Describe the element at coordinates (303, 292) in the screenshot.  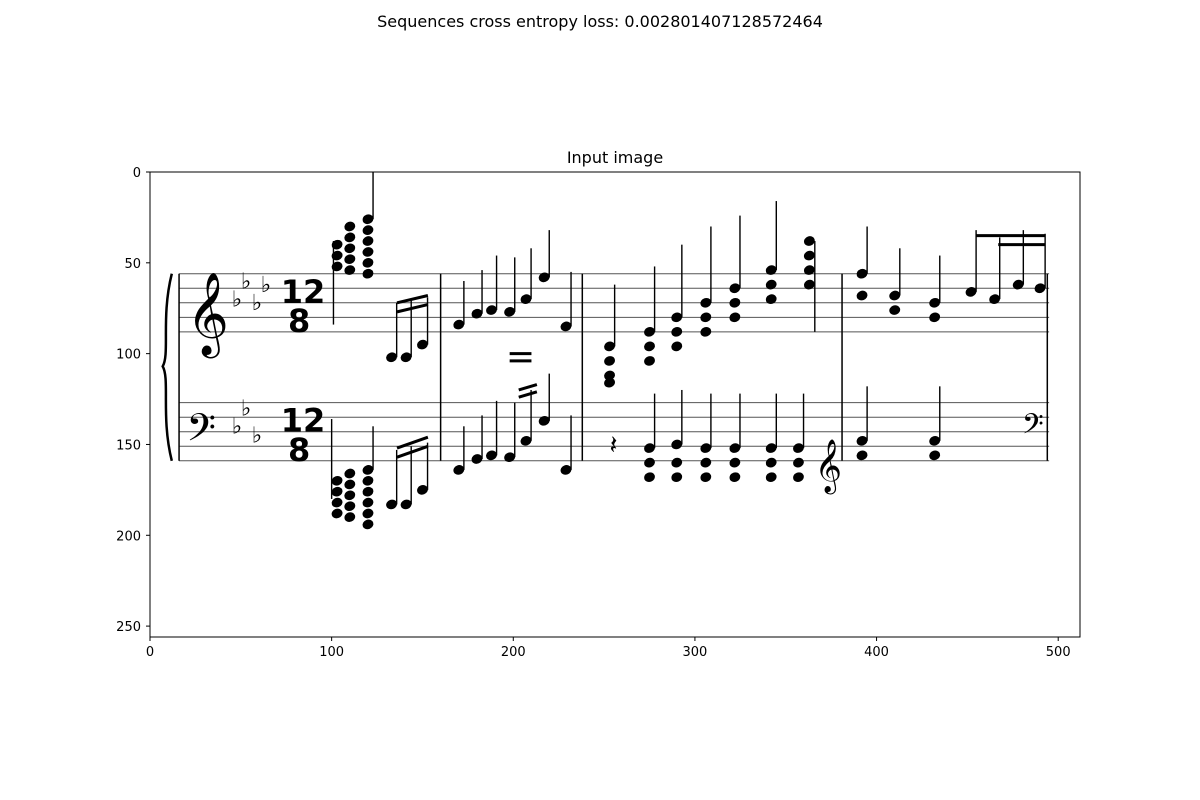
I see `time-signature-numerator: 12` at that location.